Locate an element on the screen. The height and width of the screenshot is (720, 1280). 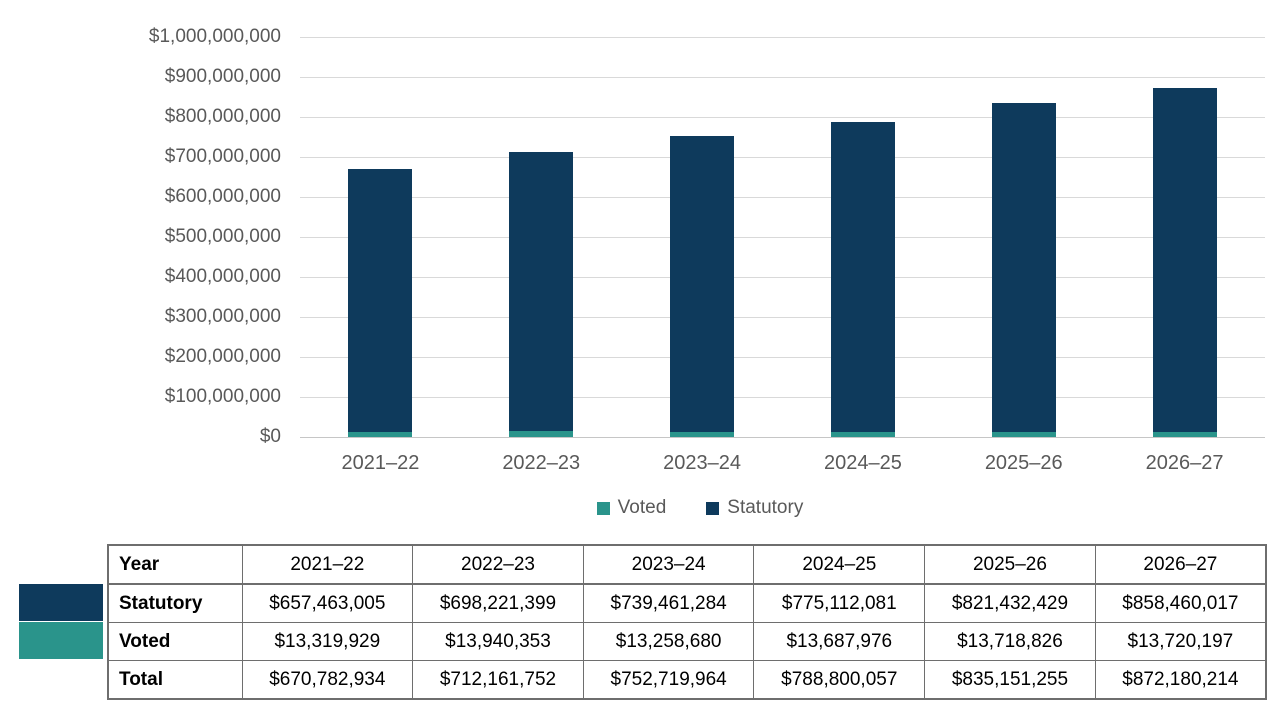
y-axis-tick-label: $500,000,000 is located at coordinates (222, 236).